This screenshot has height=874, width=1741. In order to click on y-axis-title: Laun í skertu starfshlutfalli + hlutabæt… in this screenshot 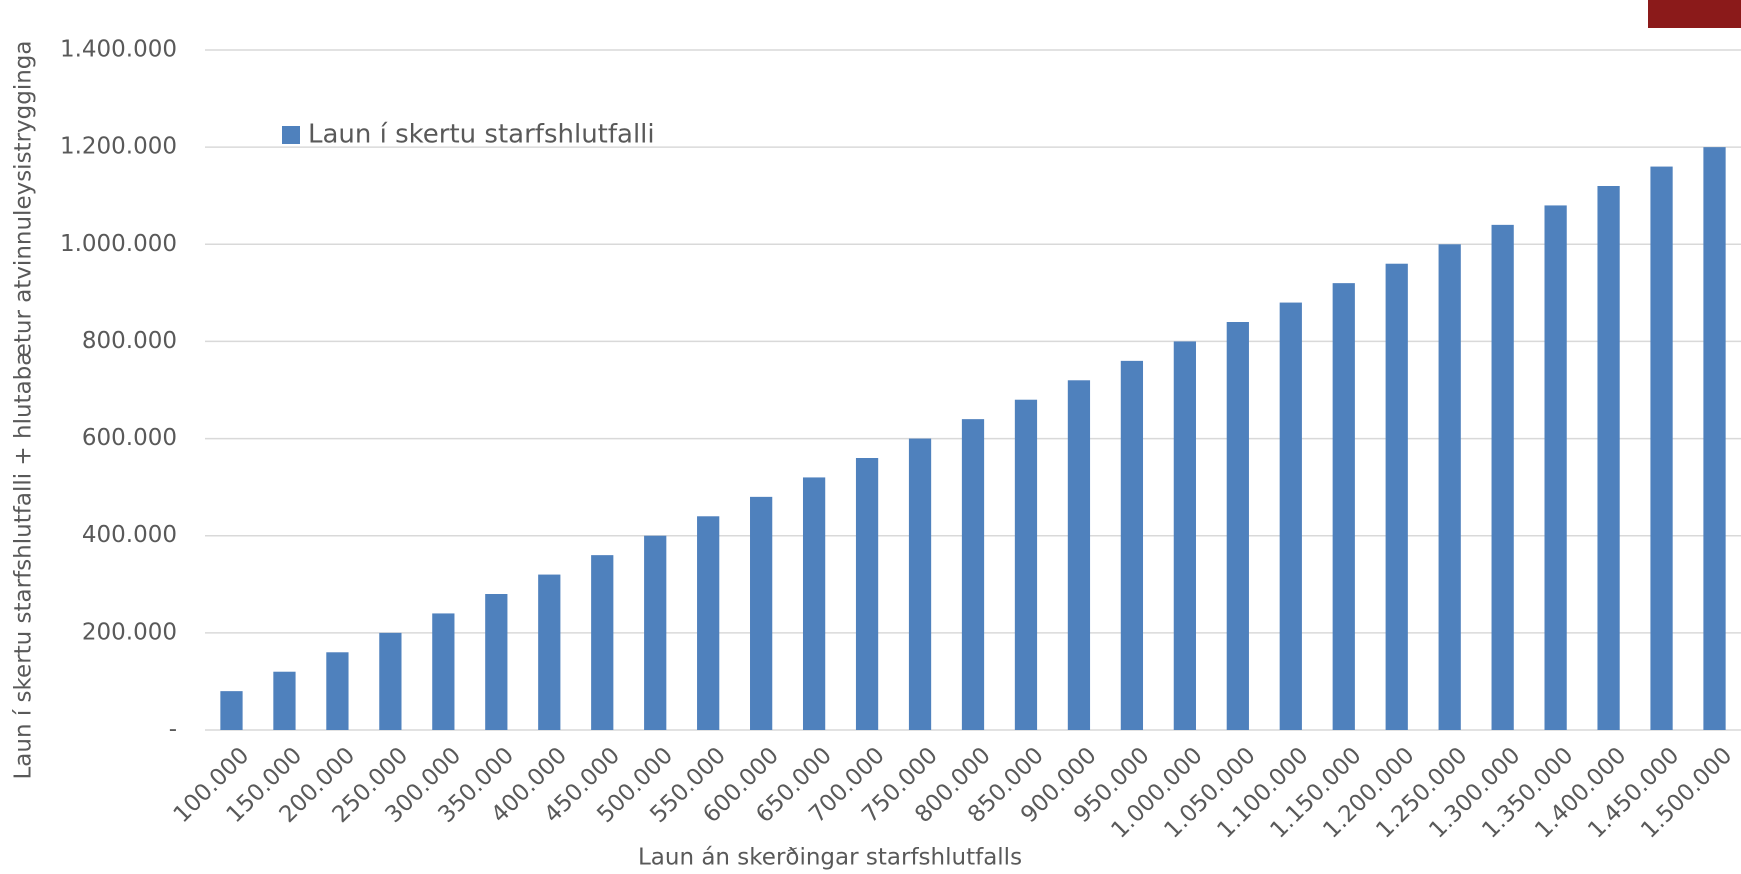, I will do `click(24, 409)`.